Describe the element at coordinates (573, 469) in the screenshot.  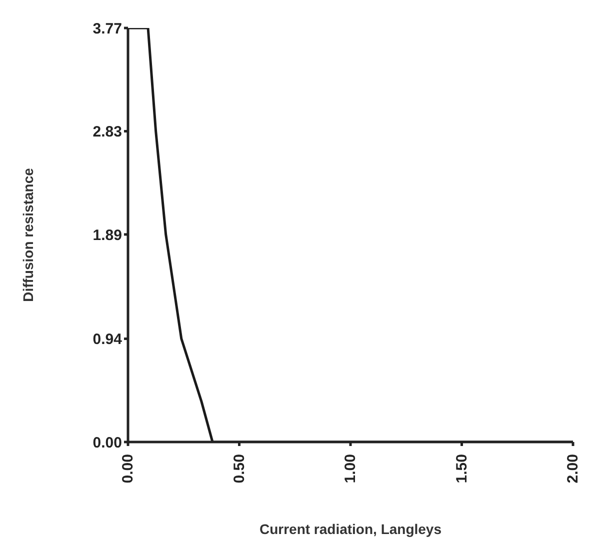
I see `x-tick-label: 2.00` at that location.